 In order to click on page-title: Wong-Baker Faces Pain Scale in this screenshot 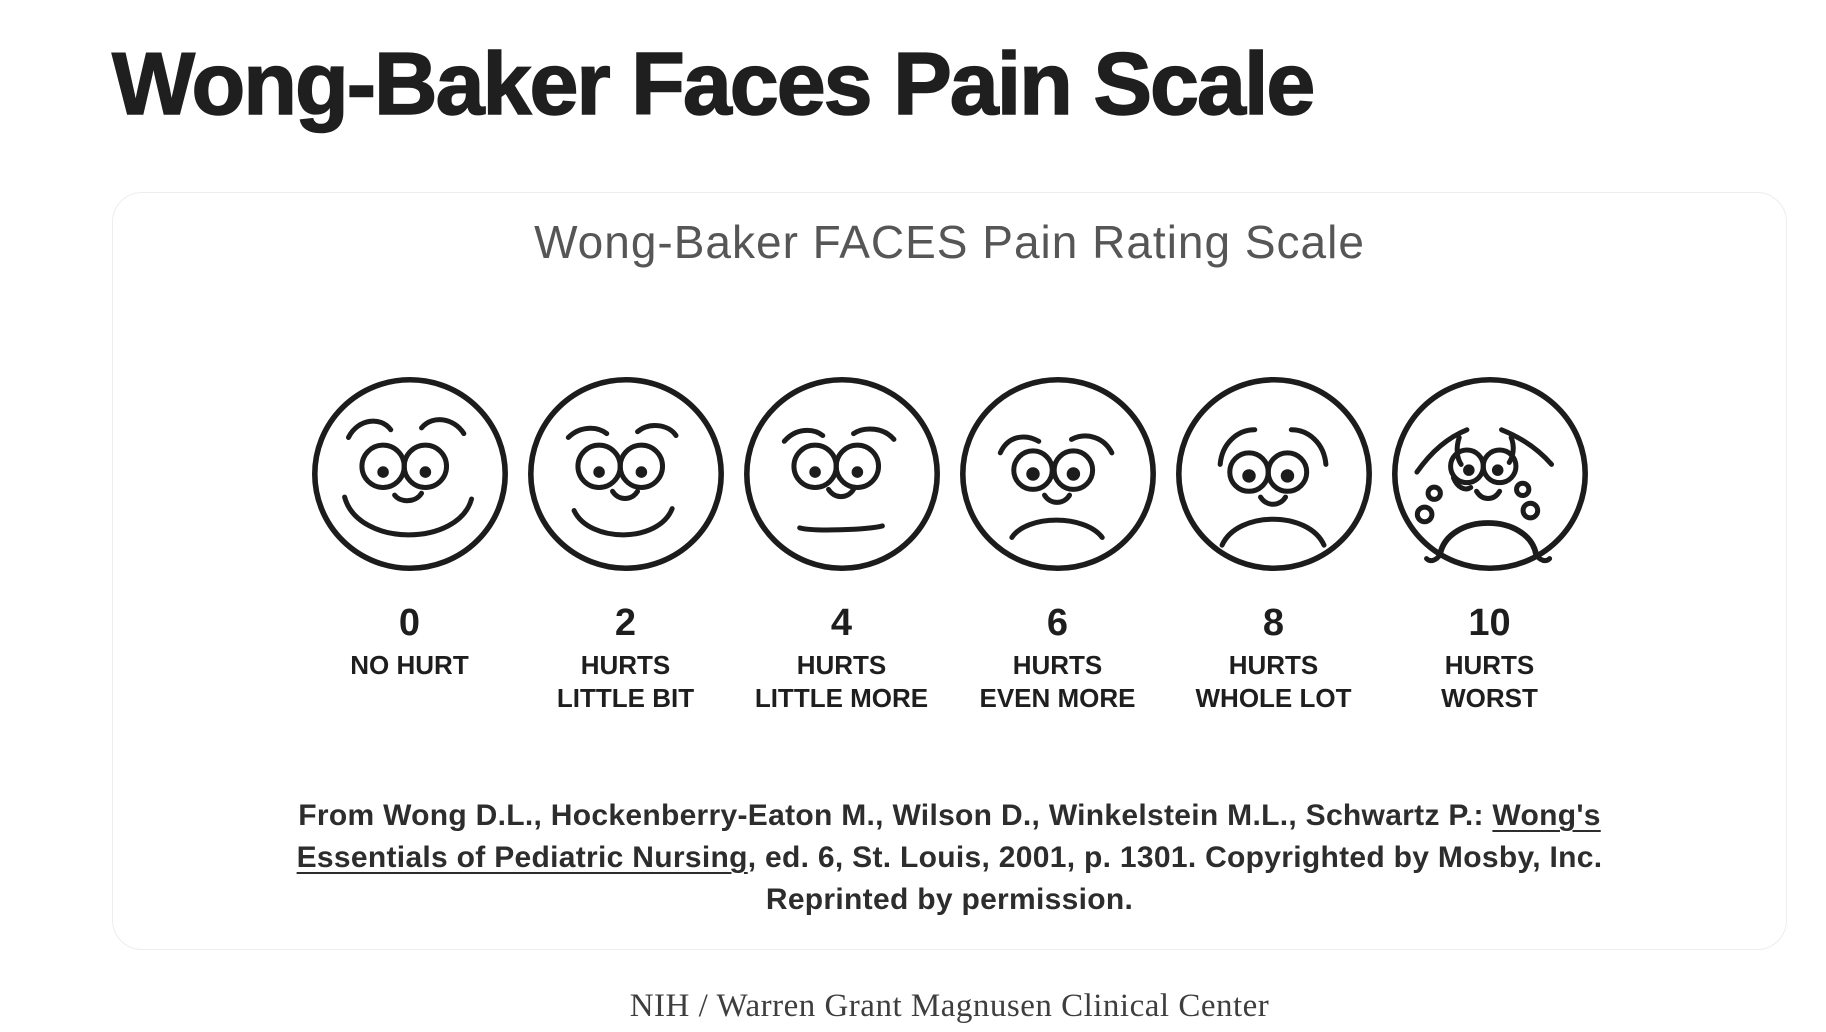, I will do `click(713, 83)`.